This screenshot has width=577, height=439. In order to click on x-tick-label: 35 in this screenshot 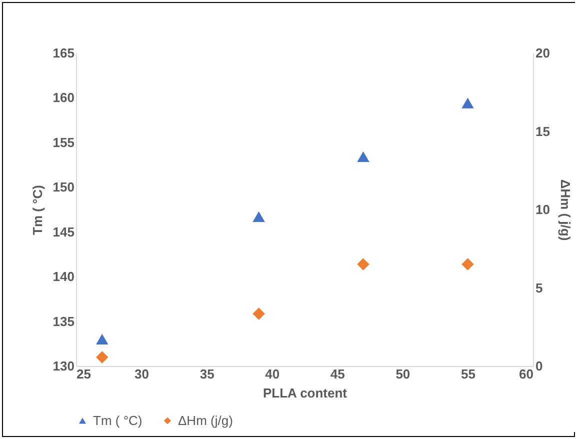, I will do `click(207, 374)`.